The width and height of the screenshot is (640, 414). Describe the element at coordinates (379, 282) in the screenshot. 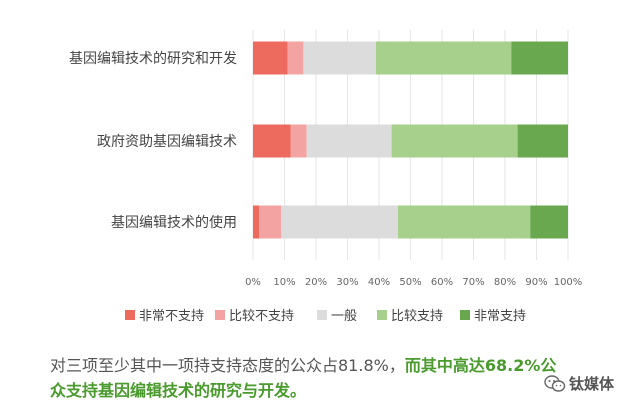

I see `x-tick-label: 40%` at that location.